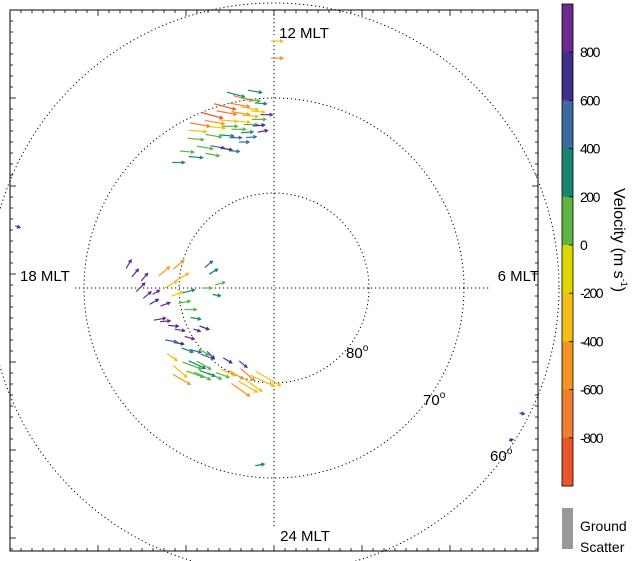 Image resolution: width=638 pixels, height=561 pixels. What do you see at coordinates (501, 455) in the screenshot?
I see `lat-label-60: 60o` at bounding box center [501, 455].